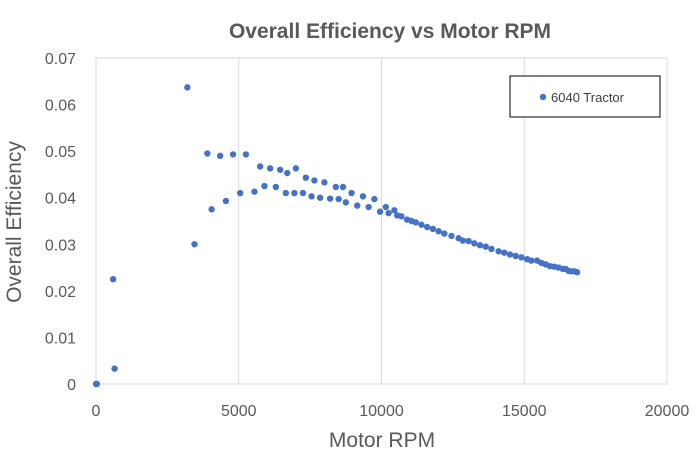 The image size is (700, 458). Describe the element at coordinates (588, 97) in the screenshot. I see `legend-label: 6040 Tractor` at that location.